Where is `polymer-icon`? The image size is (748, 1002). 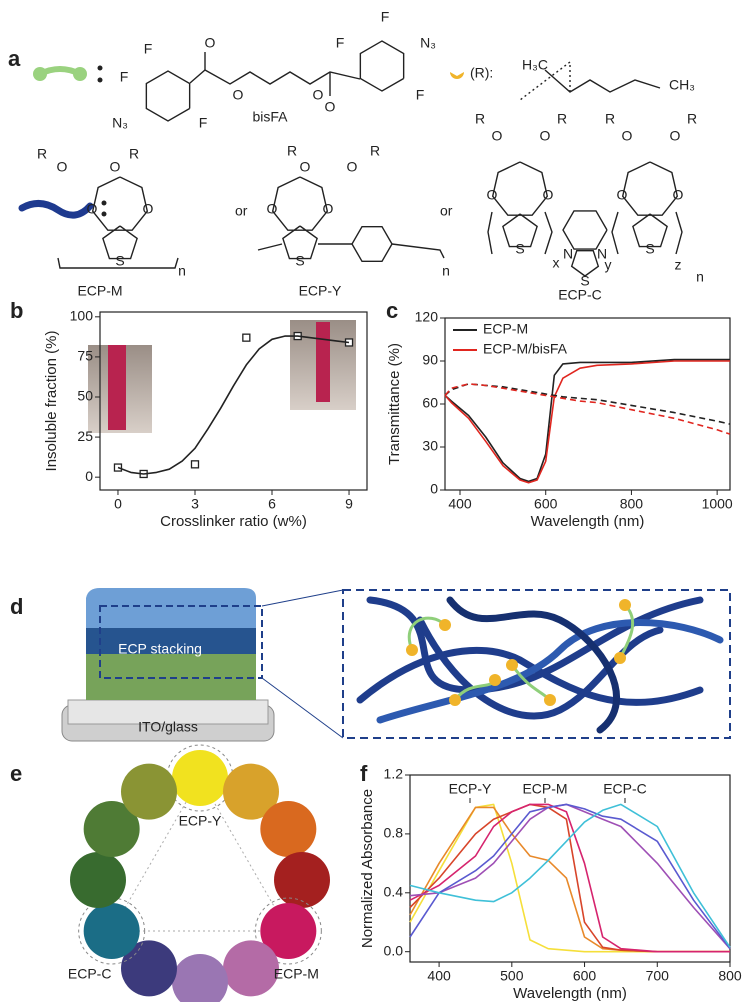 polymer-icon is located at coordinates (56, 209).